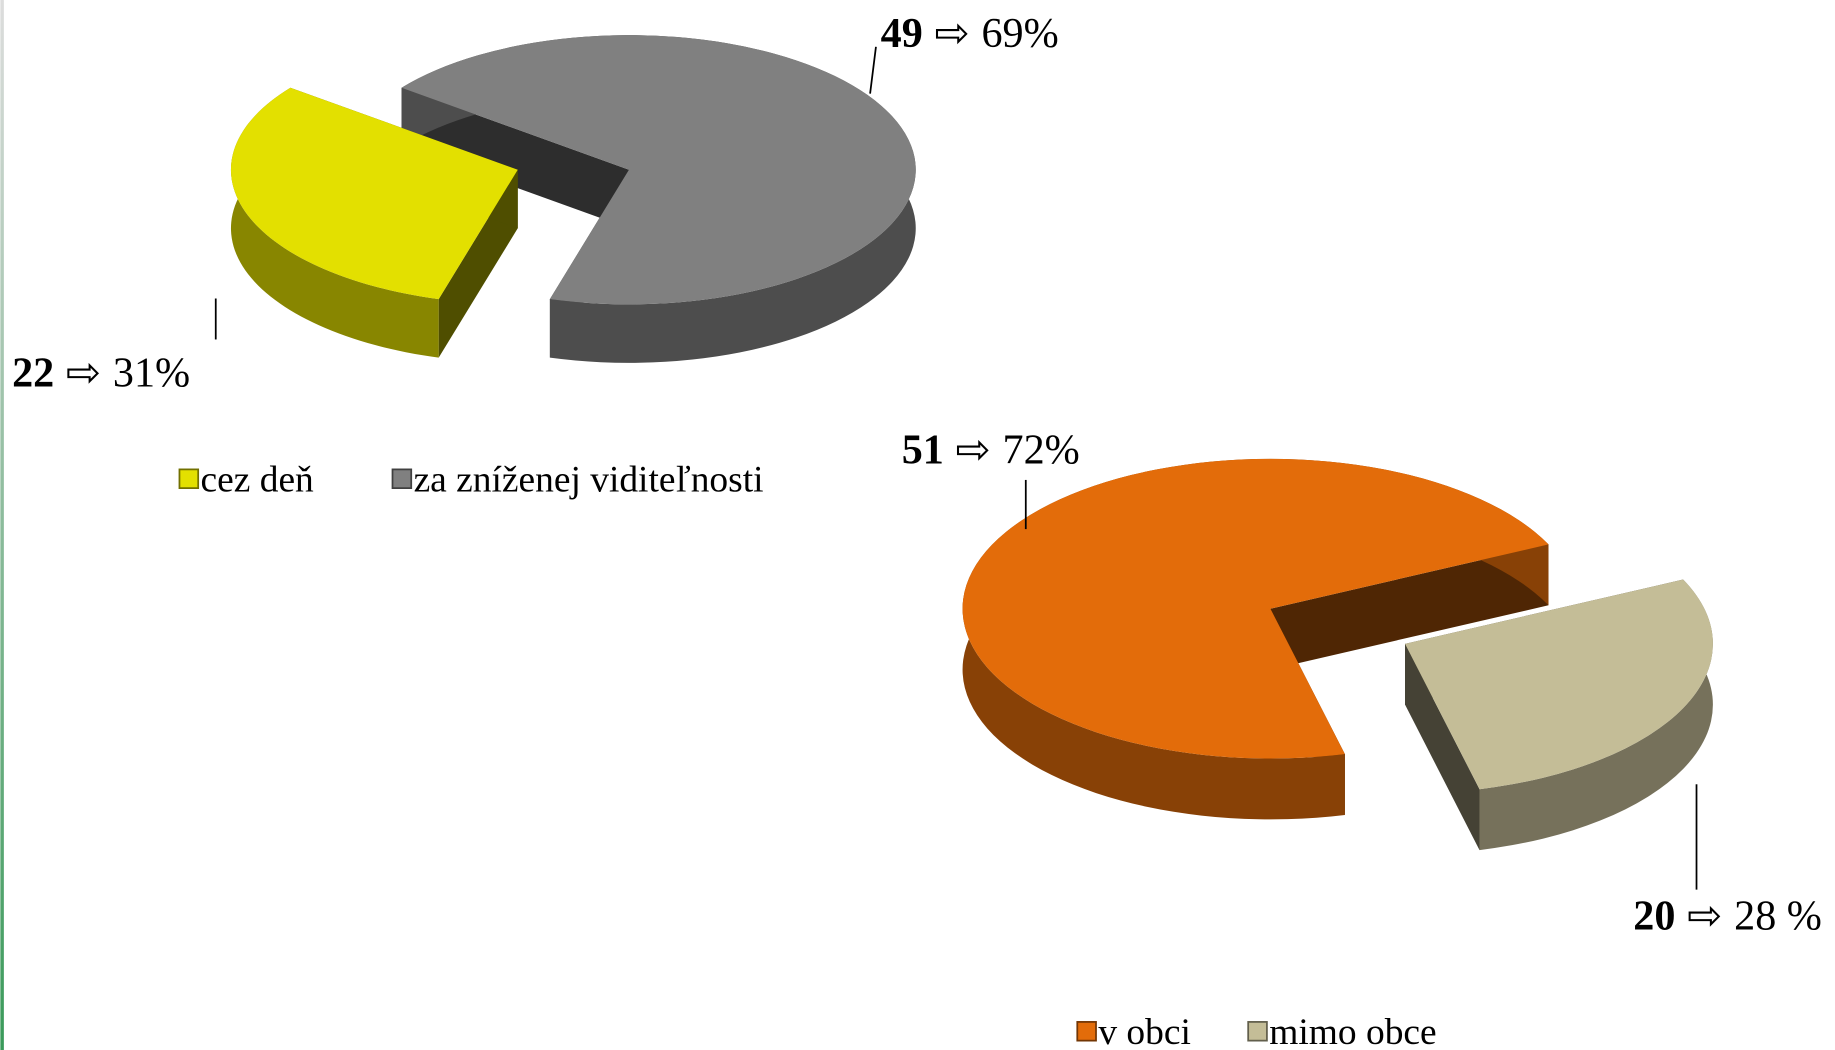  What do you see at coordinates (33, 372) in the screenshot?
I see `label-value: 22` at bounding box center [33, 372].